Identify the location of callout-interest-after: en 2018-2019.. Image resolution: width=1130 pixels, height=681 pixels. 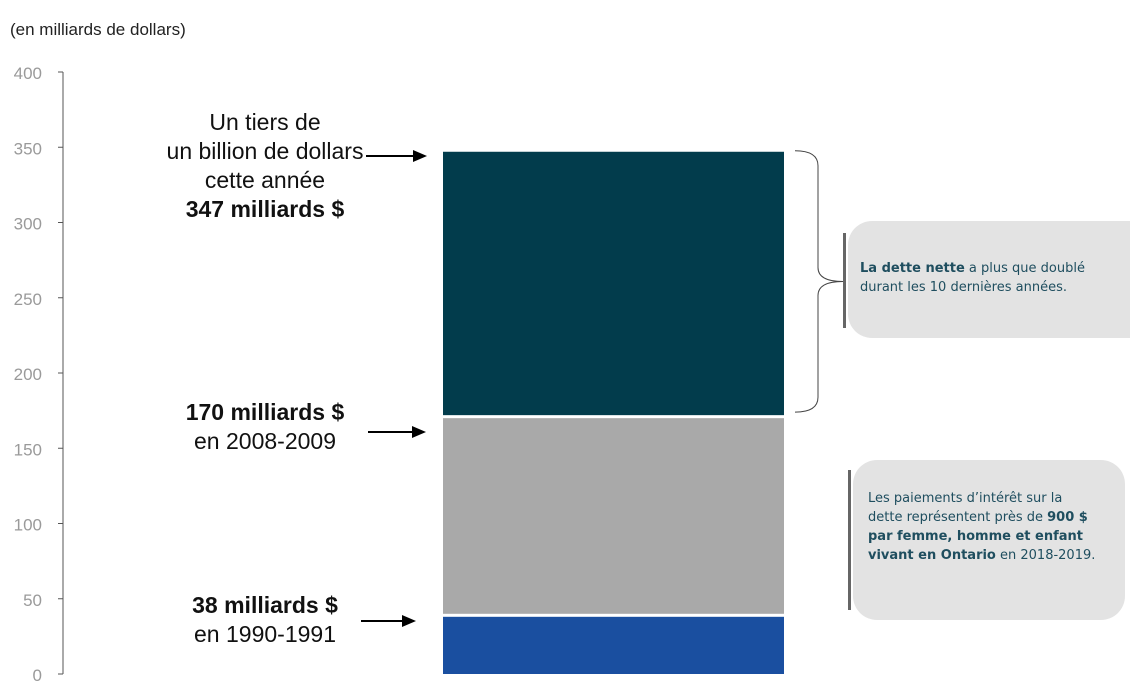
(1045, 555).